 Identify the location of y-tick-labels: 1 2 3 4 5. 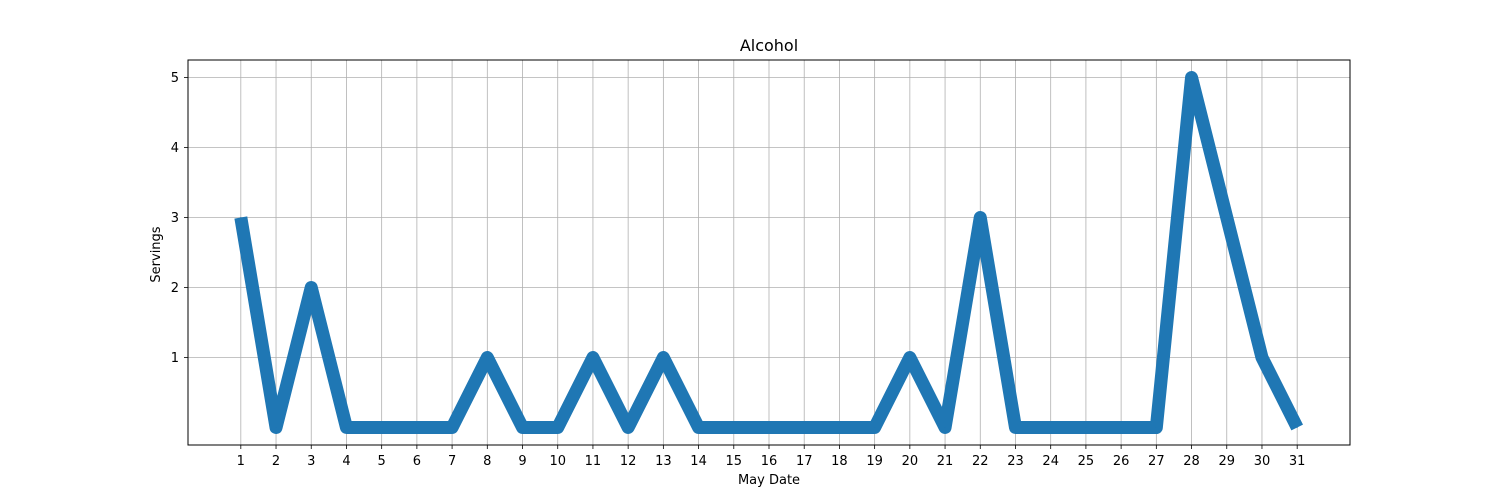
(175, 218).